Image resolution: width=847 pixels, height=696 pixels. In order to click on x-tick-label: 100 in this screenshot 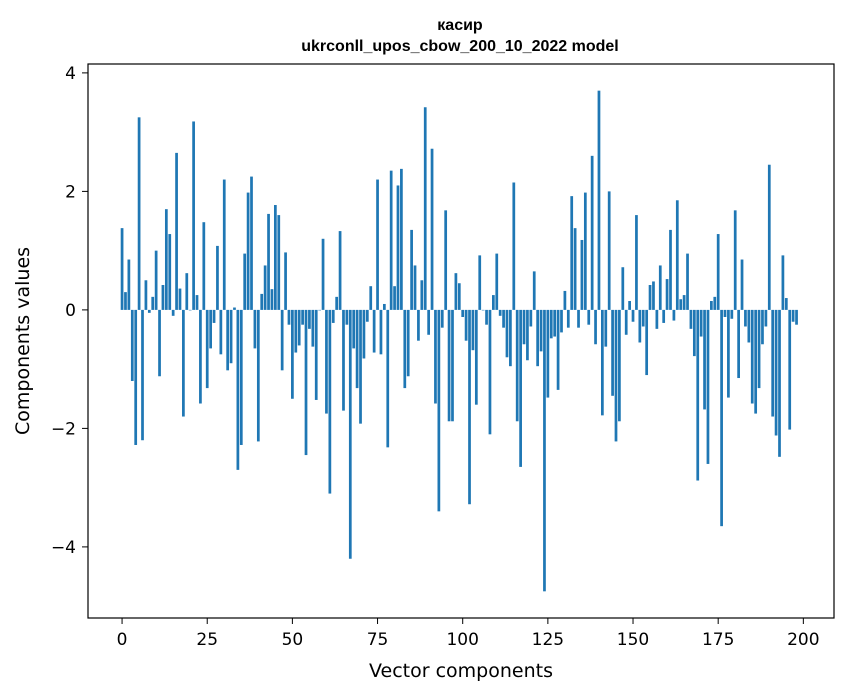, I will do `click(462, 640)`.